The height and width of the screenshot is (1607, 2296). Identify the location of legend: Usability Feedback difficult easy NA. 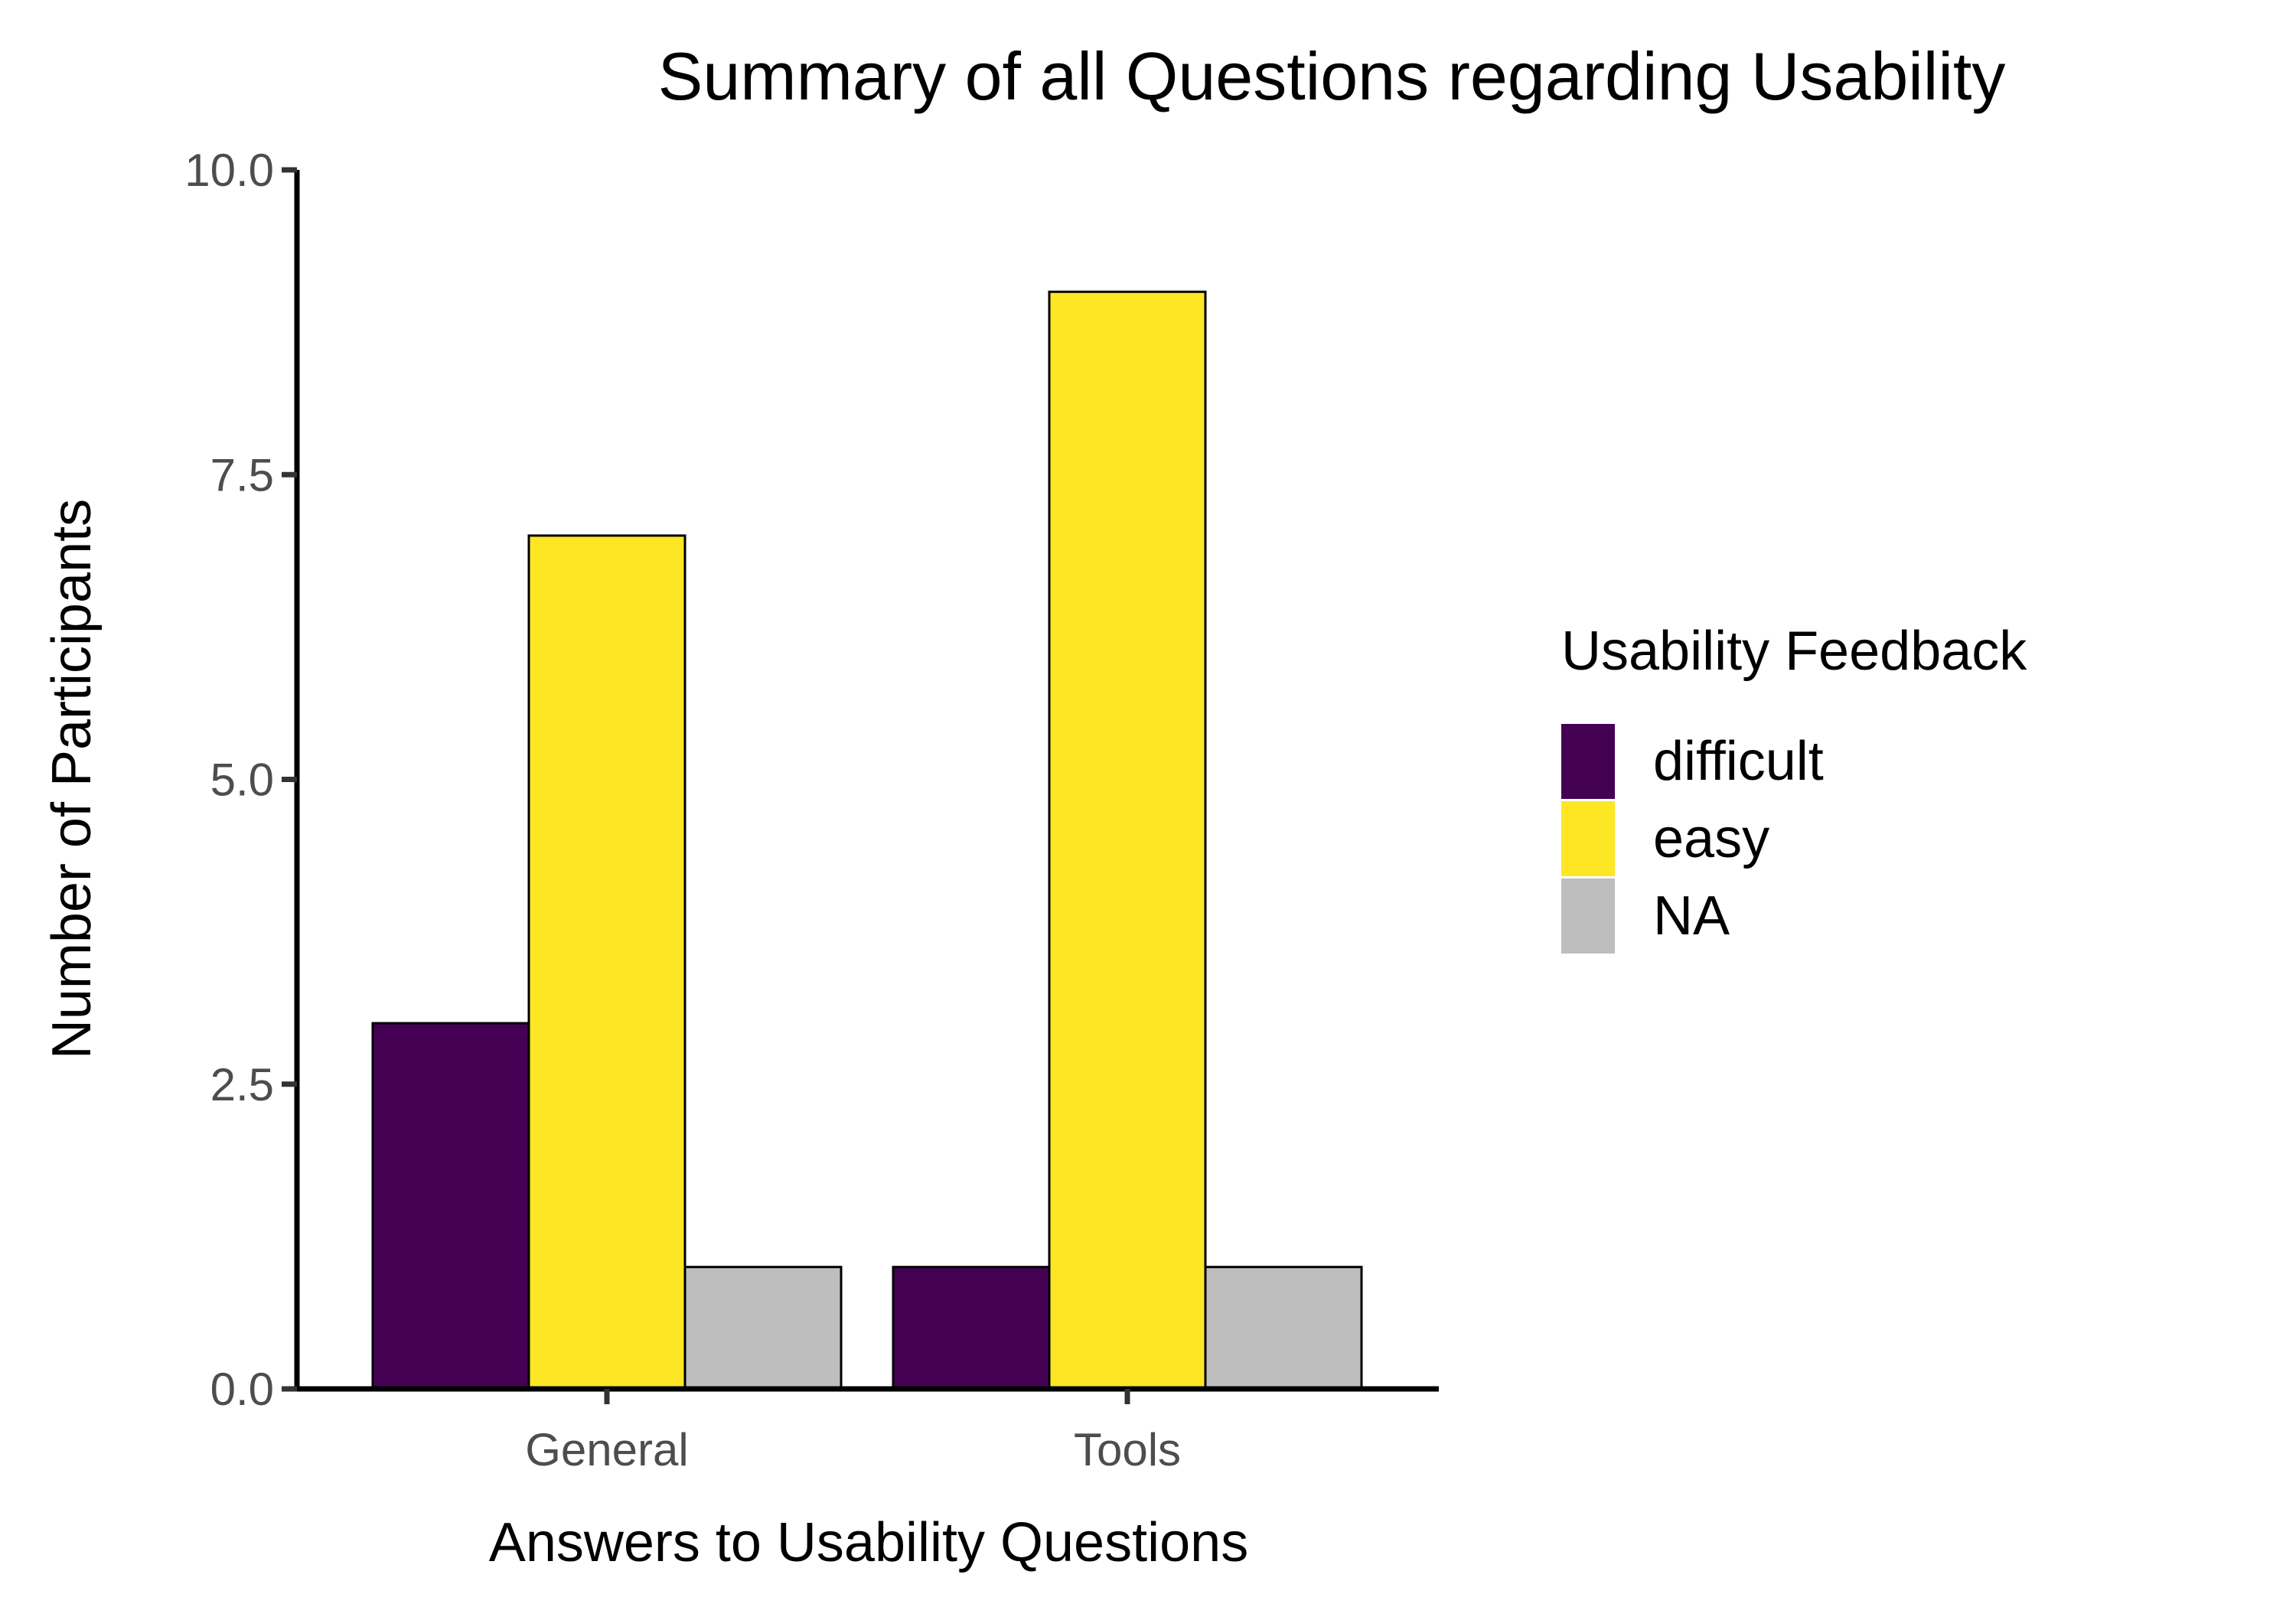
(1794, 787).